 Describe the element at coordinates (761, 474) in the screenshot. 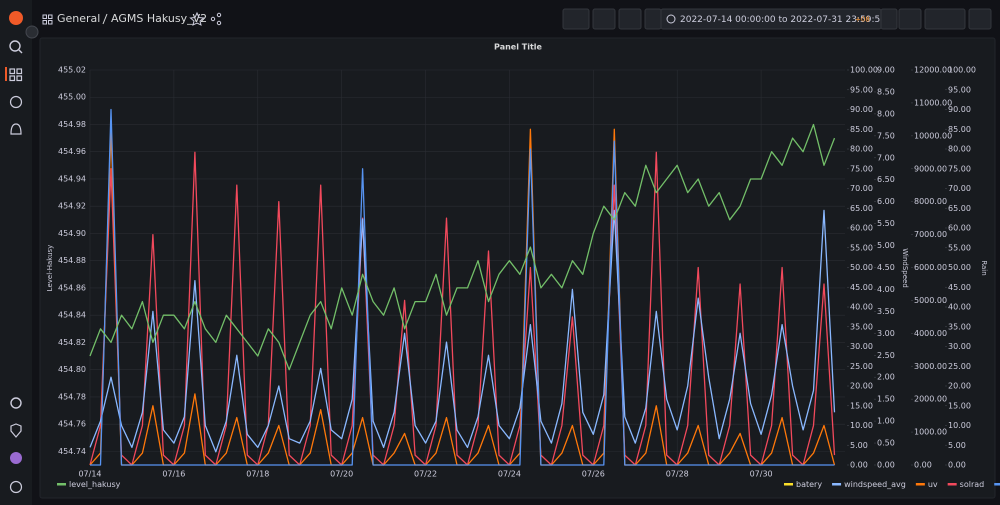

I see `x-tick-label: 07/30` at that location.